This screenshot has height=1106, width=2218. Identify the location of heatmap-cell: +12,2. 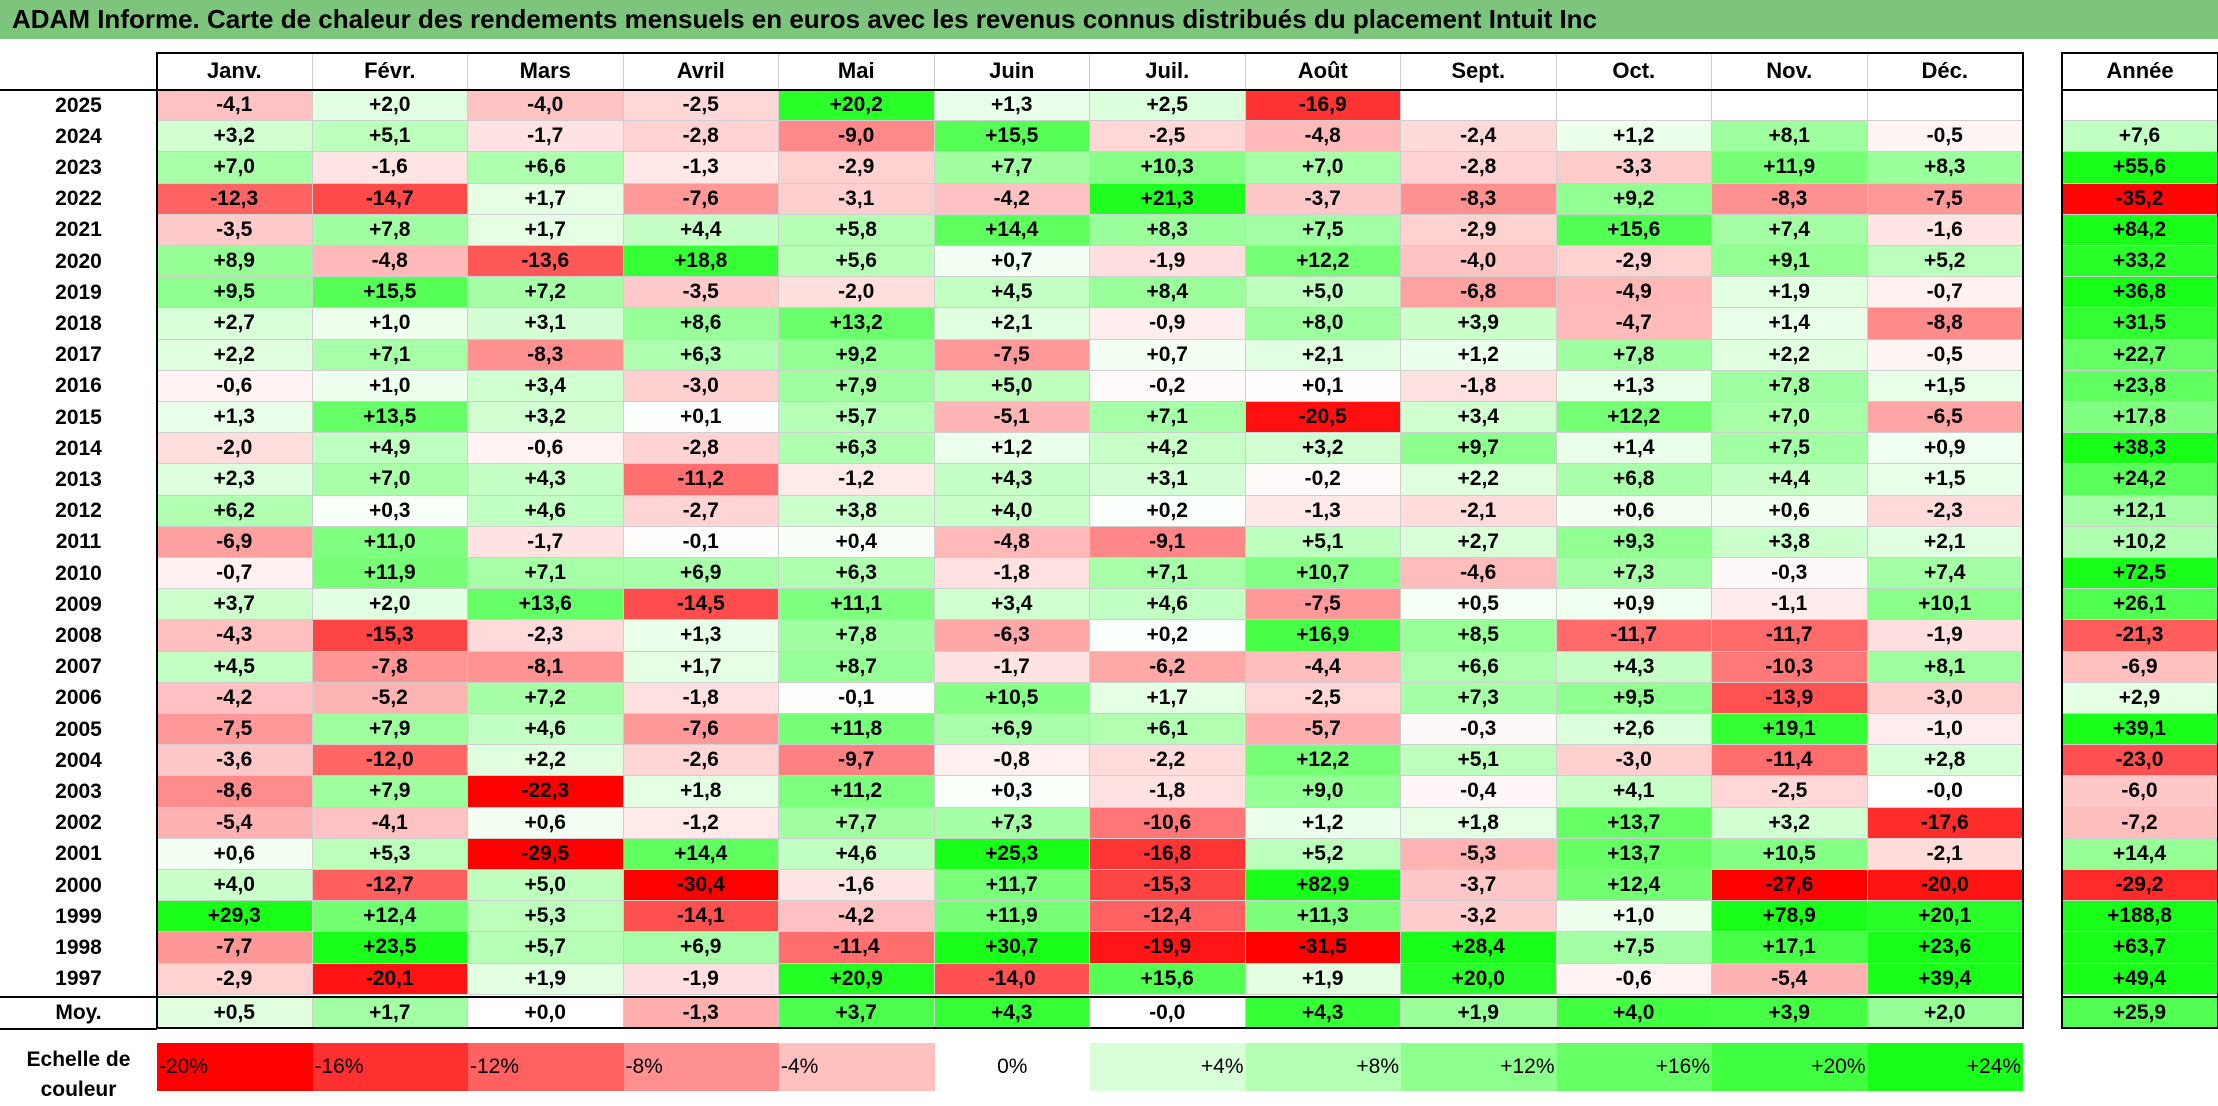
(1323, 761).